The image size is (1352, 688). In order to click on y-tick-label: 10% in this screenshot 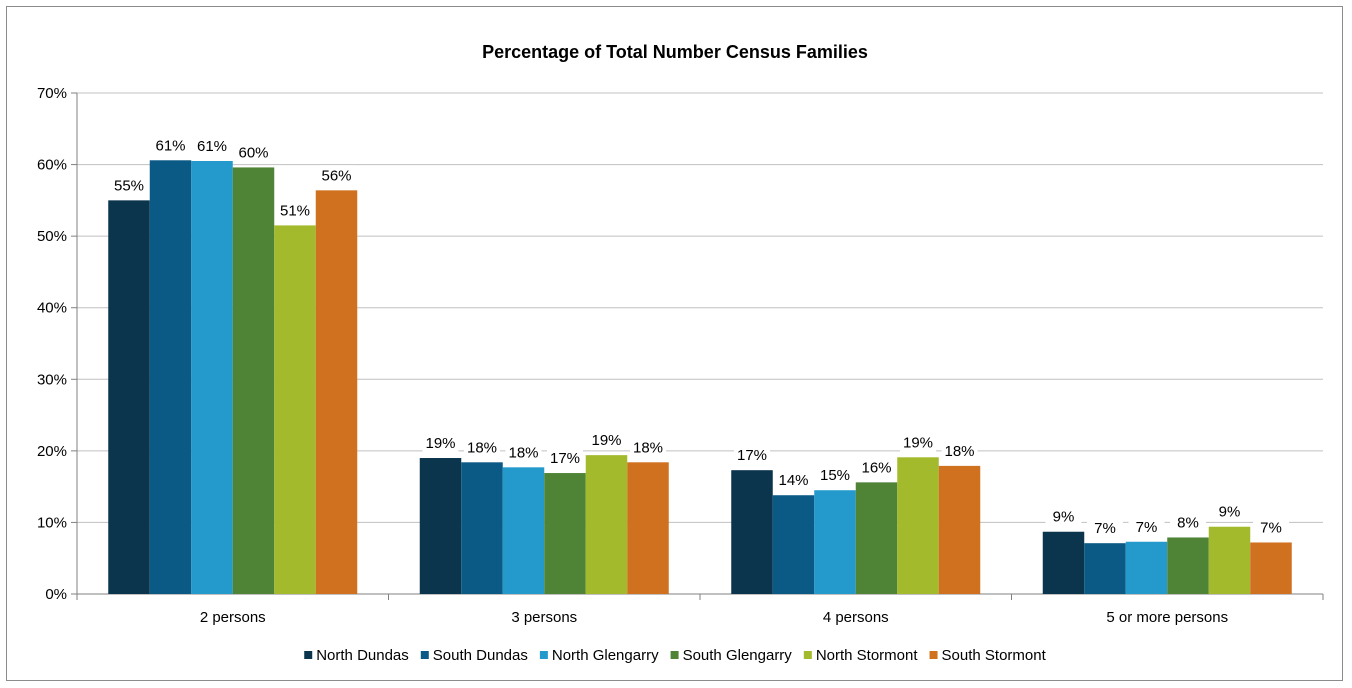, I will do `click(52, 522)`.